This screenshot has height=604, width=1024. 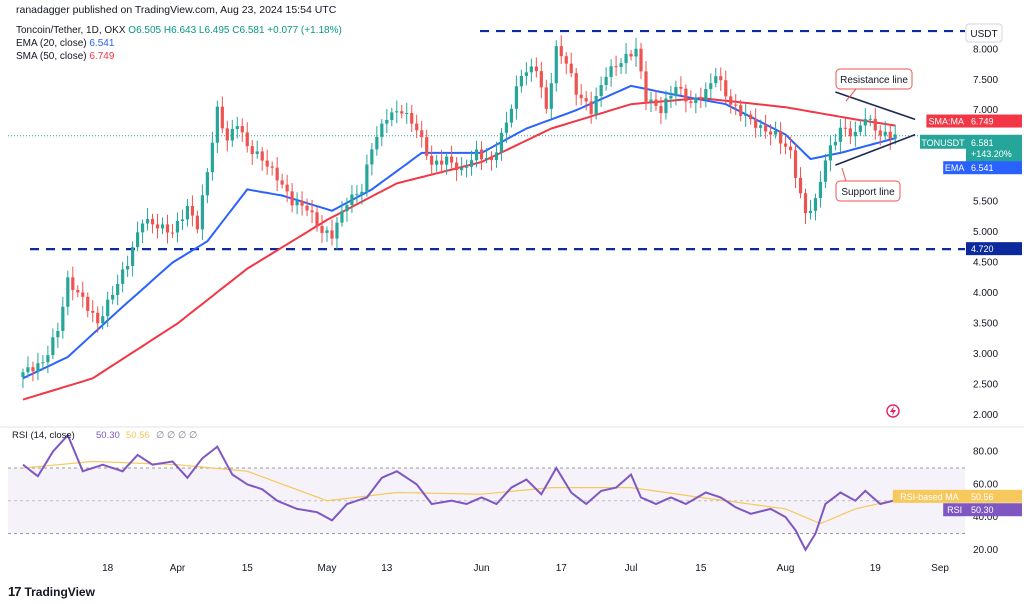 I want to click on rsi-ma-label-value-text: 50.56, so click(x=982, y=497).